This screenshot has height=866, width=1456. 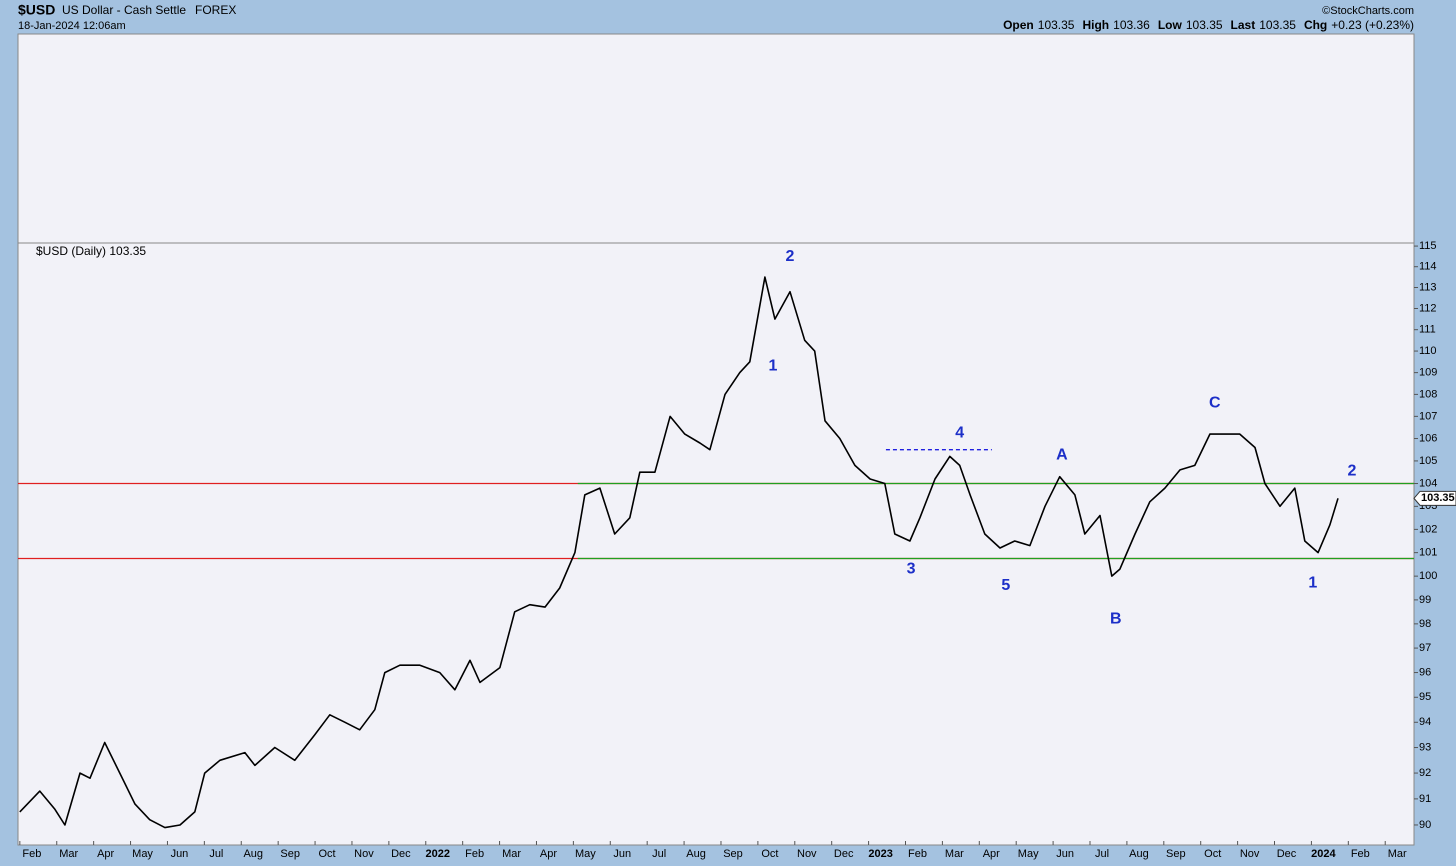 I want to click on credit: ©StockCharts.com, so click(x=1368, y=11).